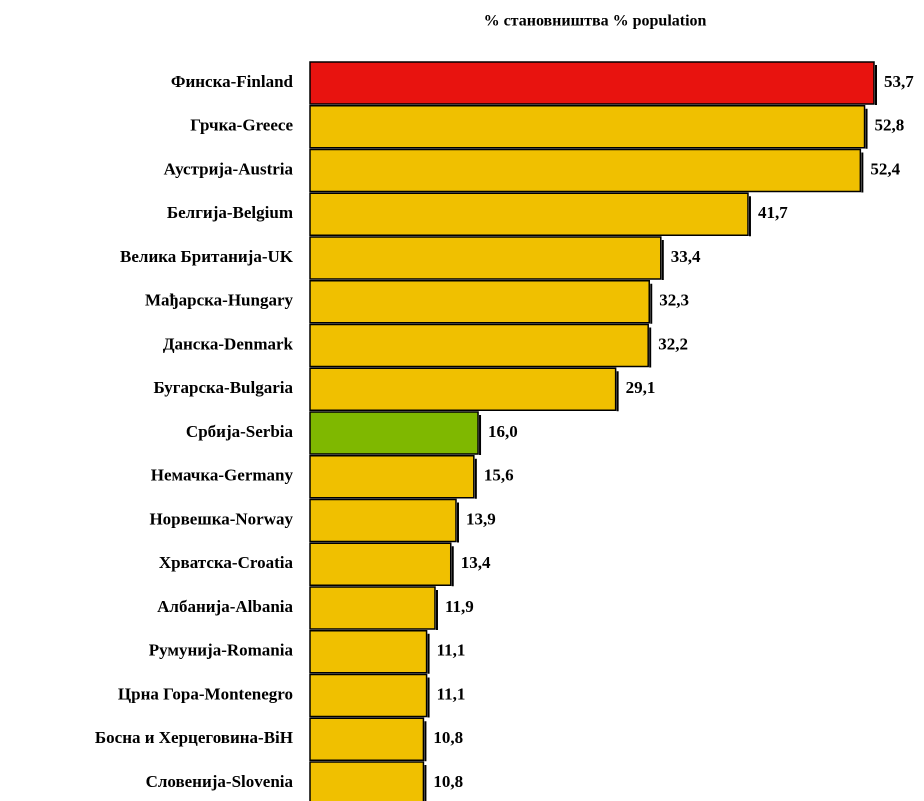 This screenshot has width=924, height=801. What do you see at coordinates (220, 781) in the screenshot?
I see `category-label: Словенија-Slovenia` at bounding box center [220, 781].